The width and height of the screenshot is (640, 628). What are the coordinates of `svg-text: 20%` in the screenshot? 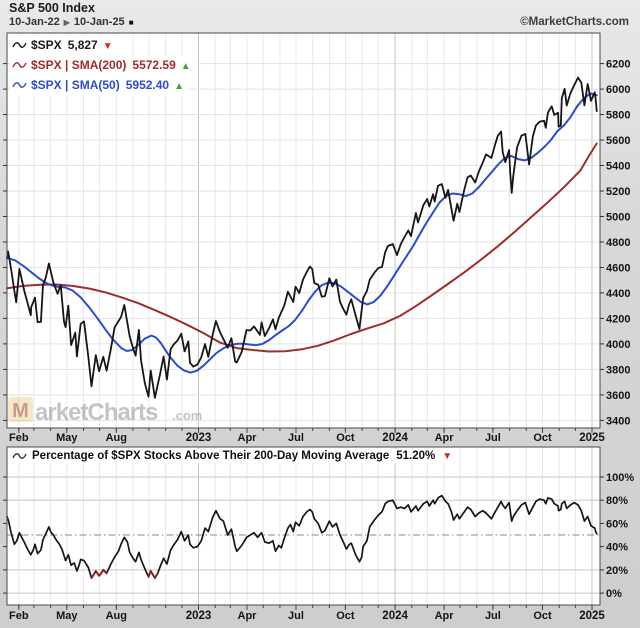 It's located at (617, 571).